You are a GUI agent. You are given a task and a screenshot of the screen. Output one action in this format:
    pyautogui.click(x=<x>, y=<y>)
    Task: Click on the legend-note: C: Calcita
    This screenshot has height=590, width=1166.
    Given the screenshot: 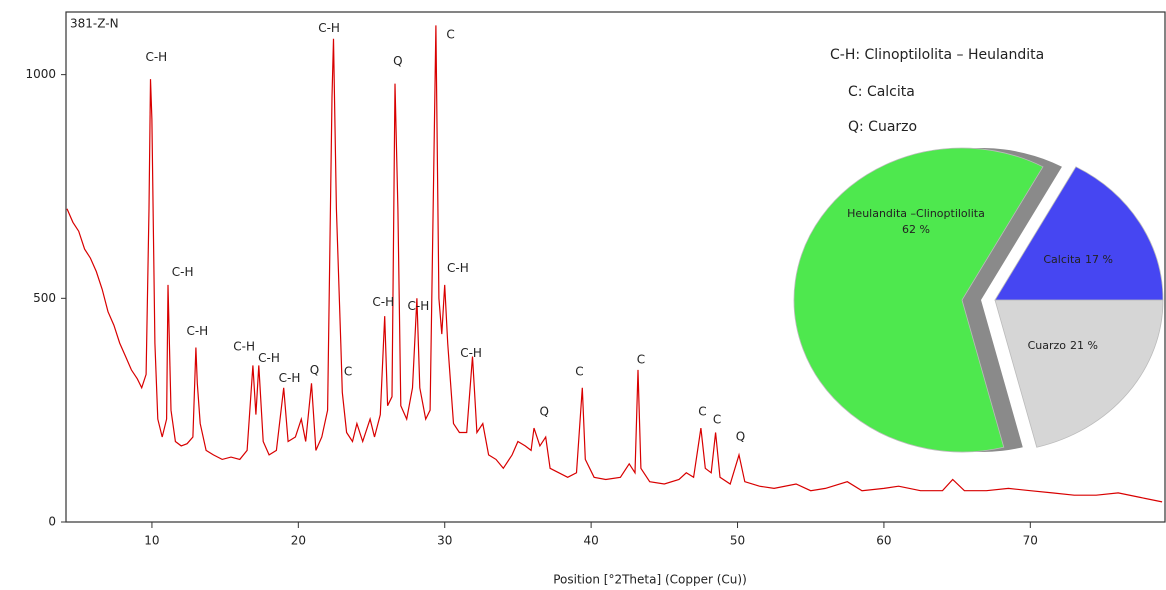 What is the action you would take?
    pyautogui.click(x=881, y=92)
    